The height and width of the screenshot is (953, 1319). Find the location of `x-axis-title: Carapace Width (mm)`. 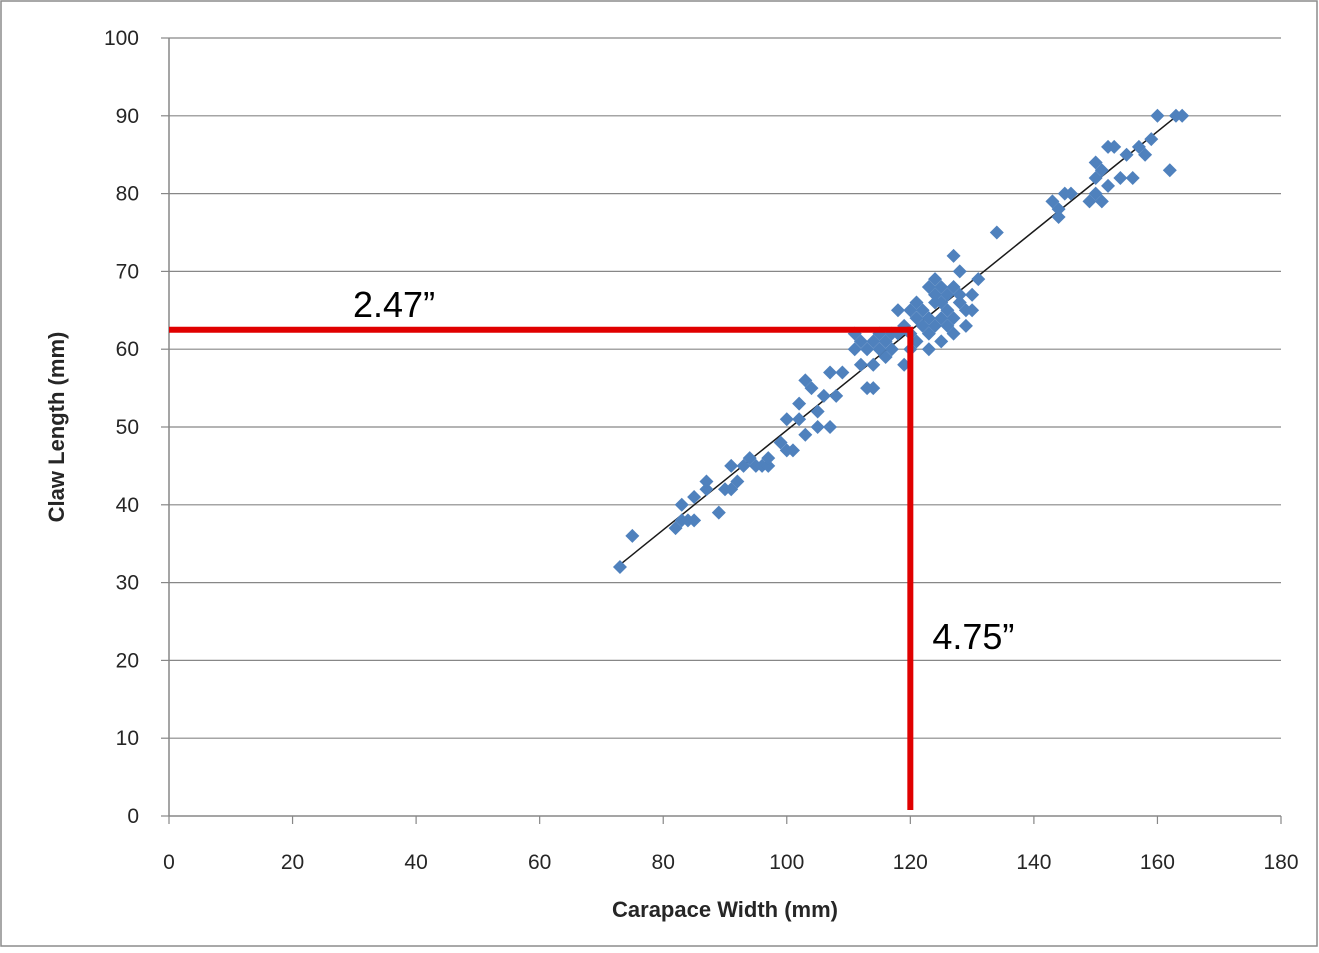

x-axis-title: Carapace Width (mm) is located at coordinates (725, 909).